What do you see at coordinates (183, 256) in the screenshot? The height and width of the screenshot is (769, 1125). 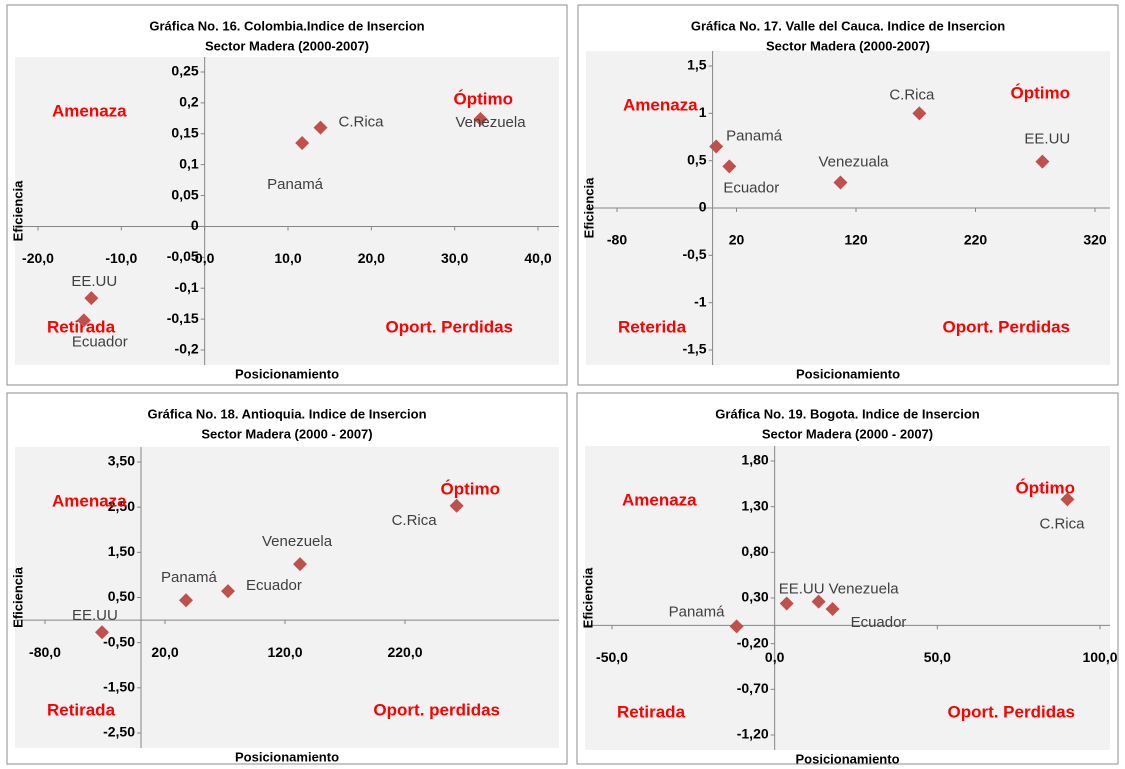 I see `y-tick-label: -0,05` at bounding box center [183, 256].